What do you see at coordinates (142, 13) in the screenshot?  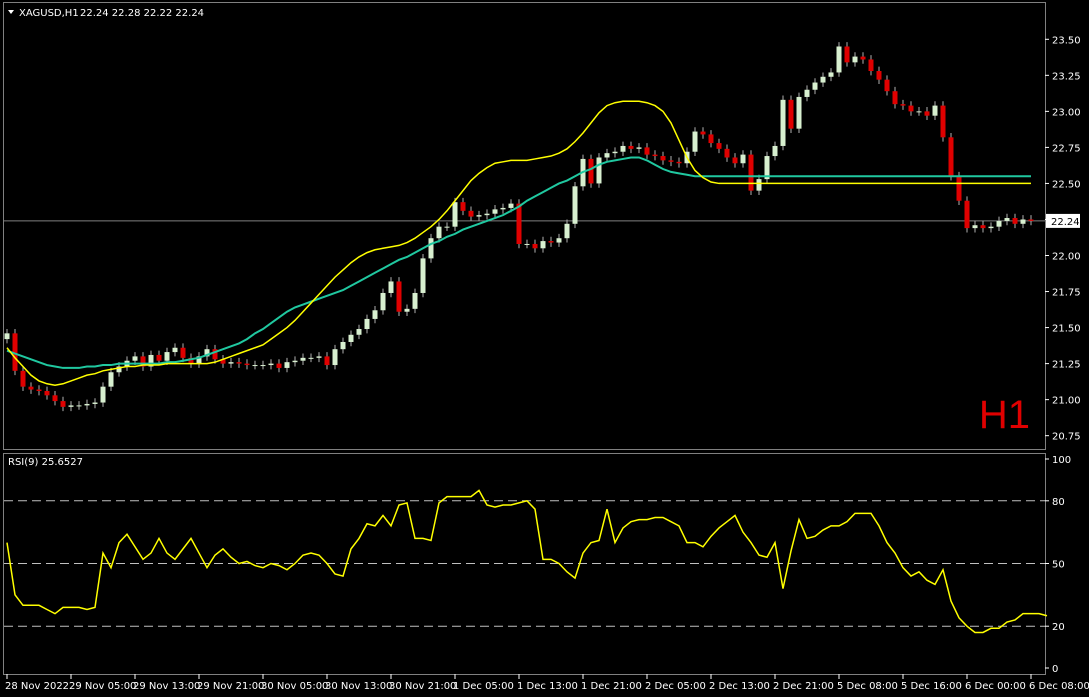 I see `ohlc-label: 22.24 22.28 22.22 22.24` at bounding box center [142, 13].